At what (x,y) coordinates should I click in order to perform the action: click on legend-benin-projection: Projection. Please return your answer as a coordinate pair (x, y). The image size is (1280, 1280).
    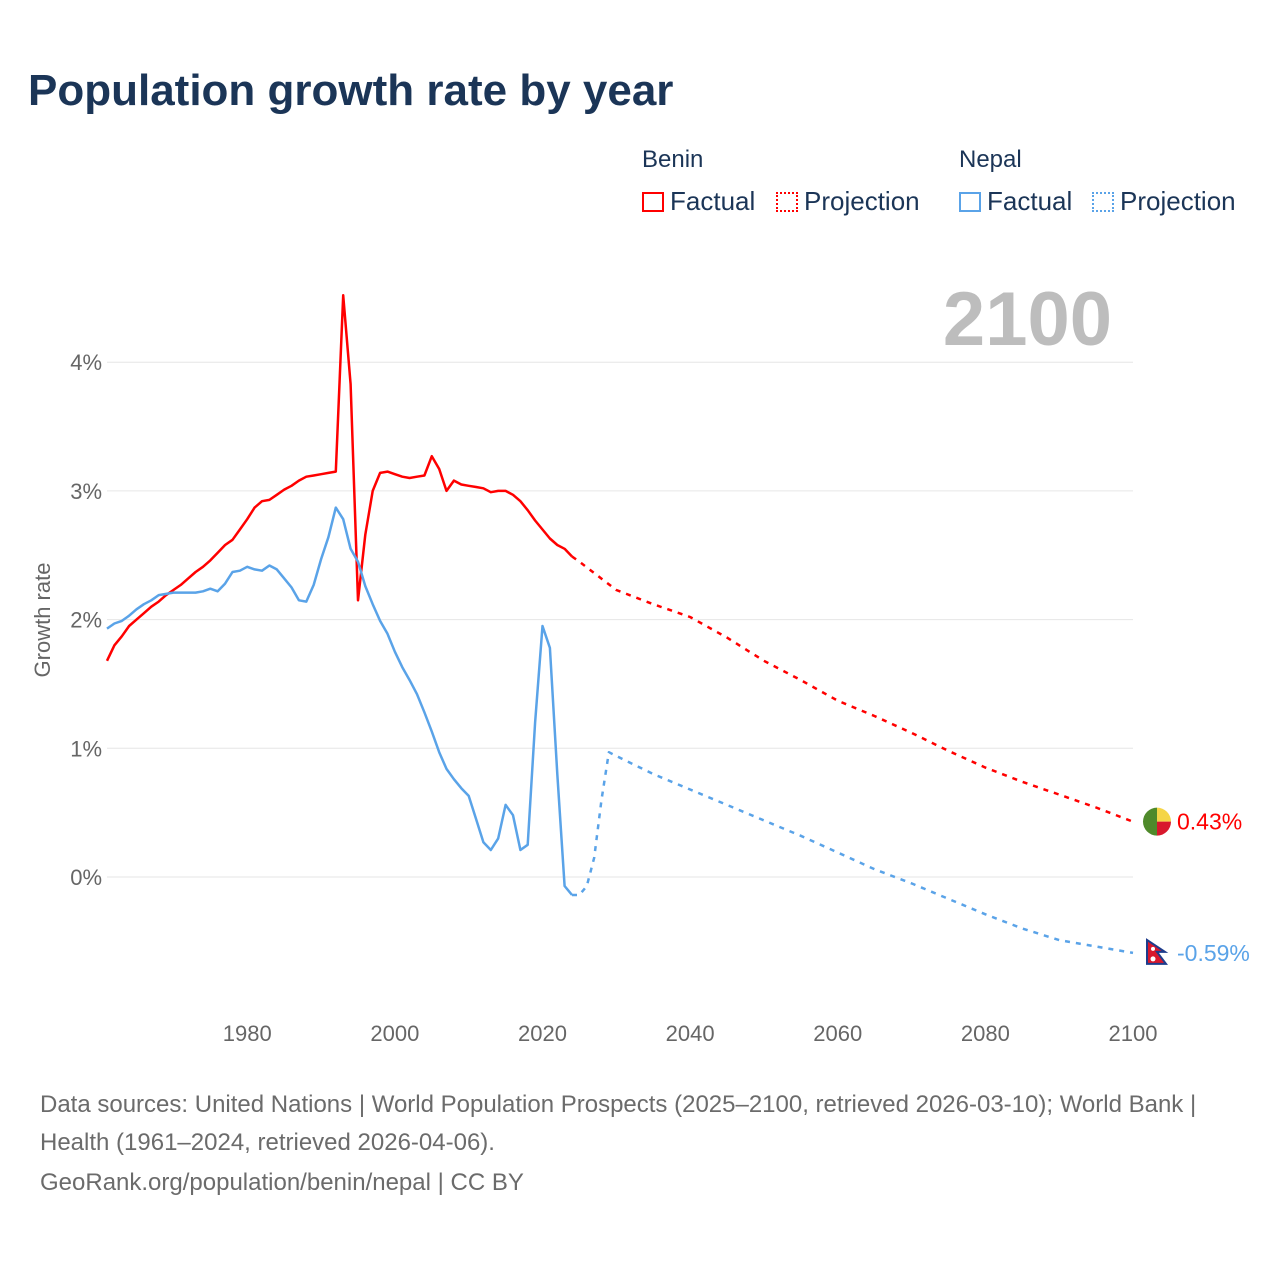
    Looking at the image, I should click on (848, 201).